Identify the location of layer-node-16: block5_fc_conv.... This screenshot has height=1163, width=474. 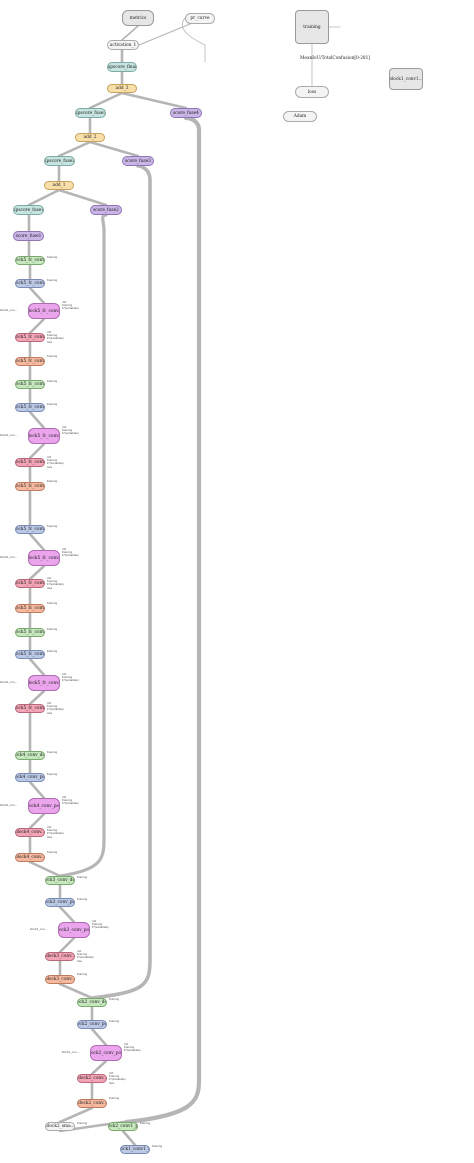
(44, 683).